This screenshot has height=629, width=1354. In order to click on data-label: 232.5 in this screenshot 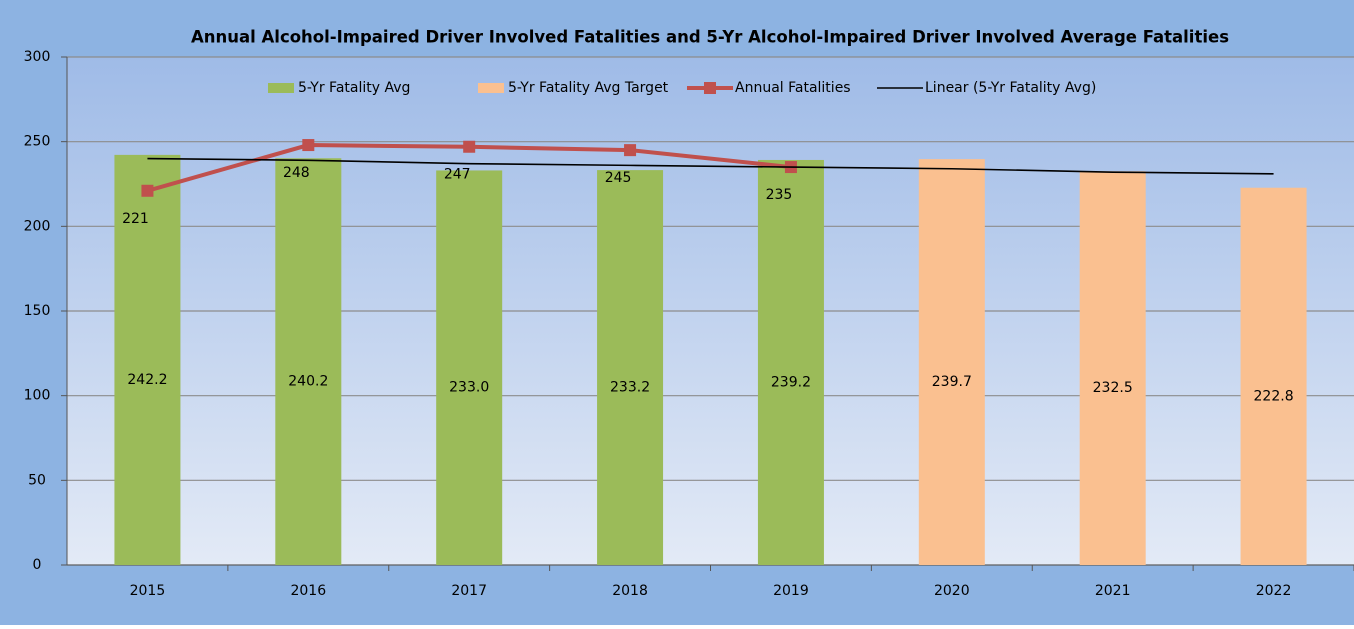, I will do `click(1113, 388)`.